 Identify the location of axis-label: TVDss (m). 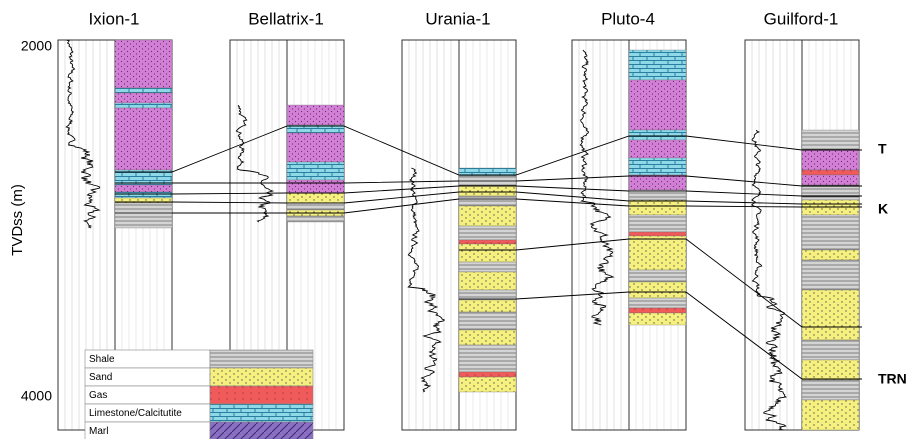
(17, 220).